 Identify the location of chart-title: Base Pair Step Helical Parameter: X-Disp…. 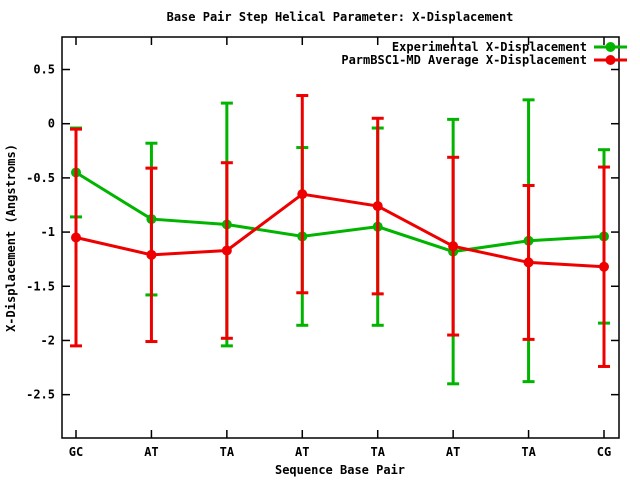
(340, 17).